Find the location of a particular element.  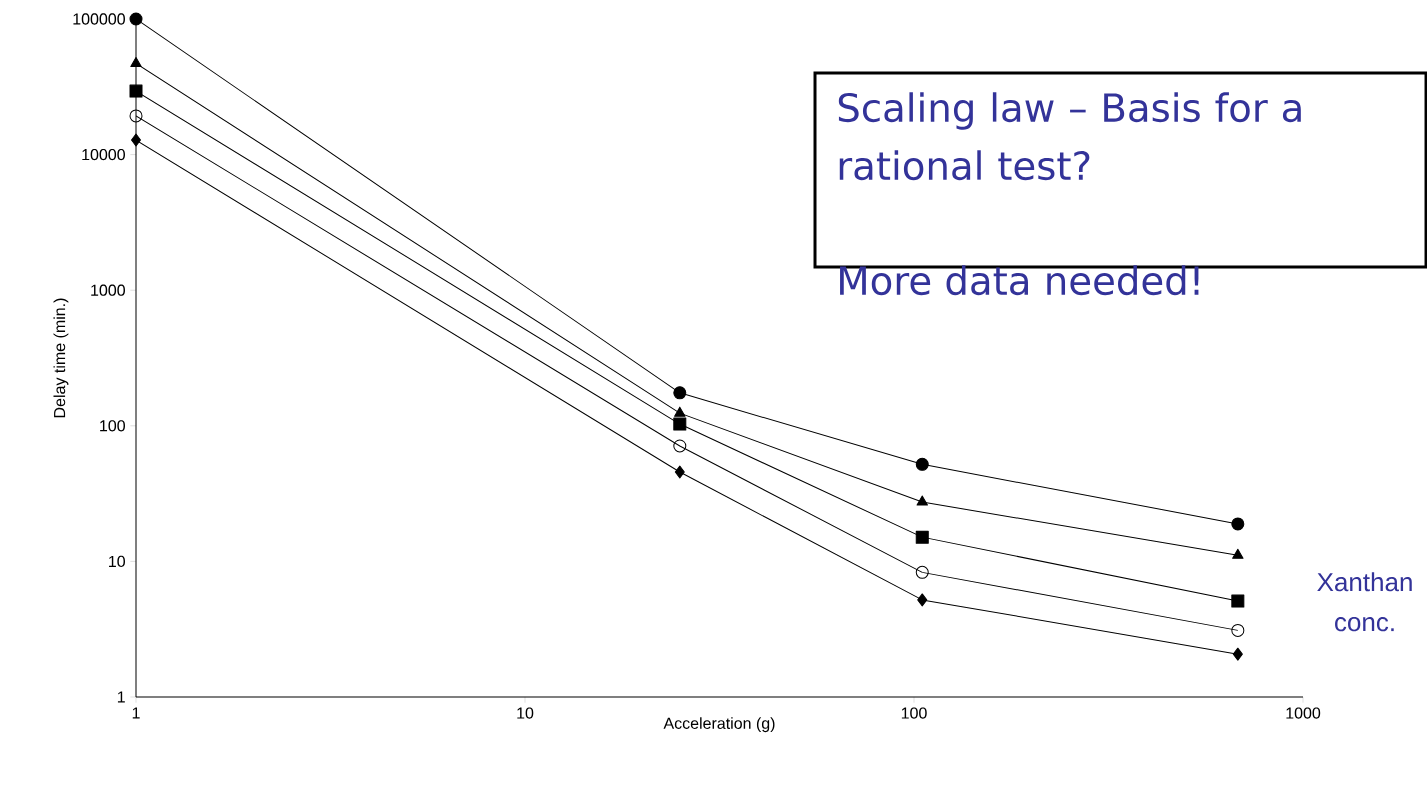

y-axis-title: Delay time (min.) is located at coordinates (61, 358).